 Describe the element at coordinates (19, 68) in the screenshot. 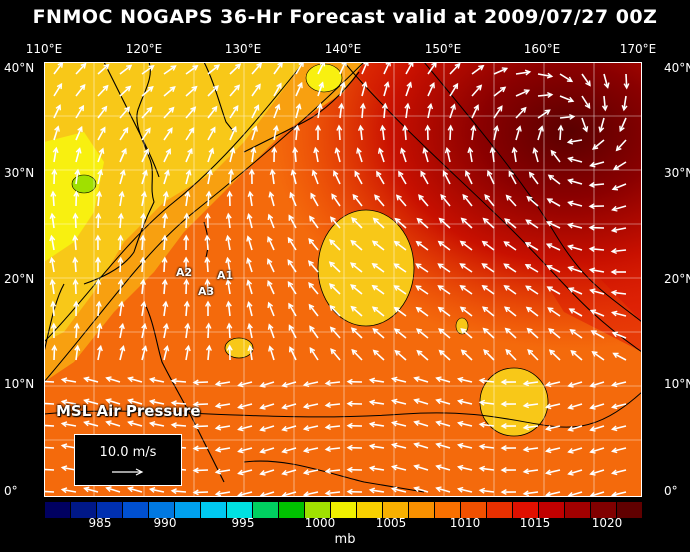

I see `lat-label-left-40n: 40°N` at that location.